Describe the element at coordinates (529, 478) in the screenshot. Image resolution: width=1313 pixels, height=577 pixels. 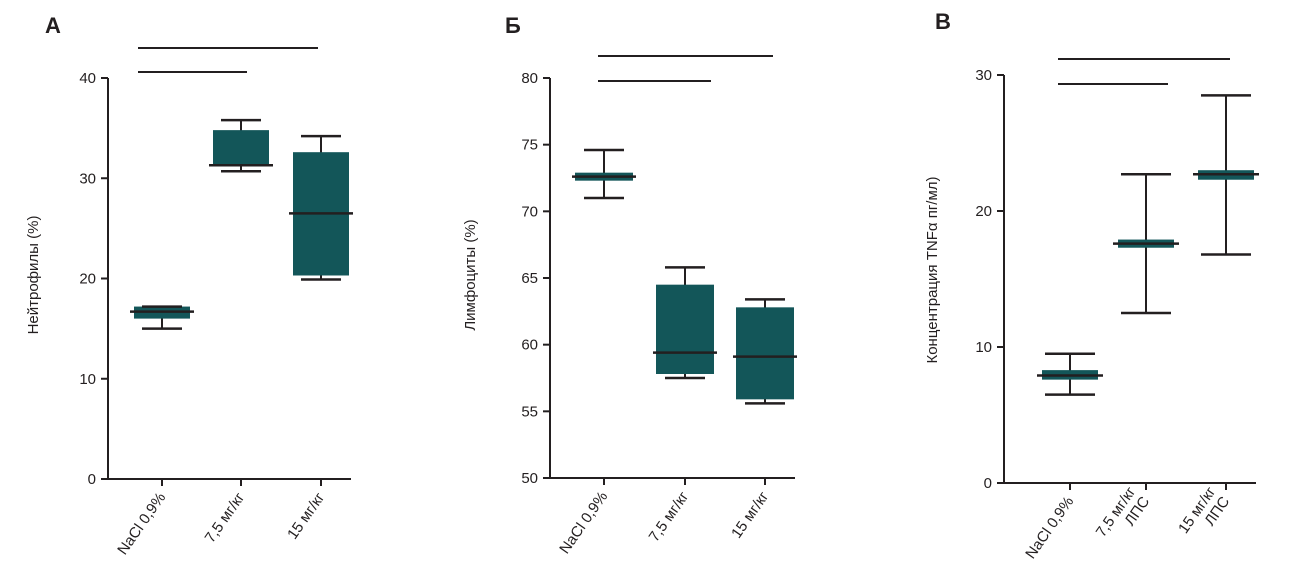
I see `y-tick-label: 50` at that location.